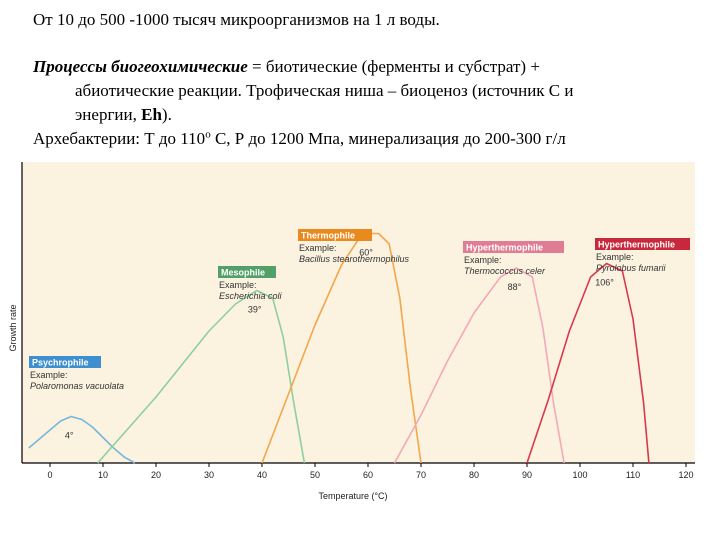 This screenshot has height=540, width=720. I want to click on x-tick-label: 70, so click(421, 475).